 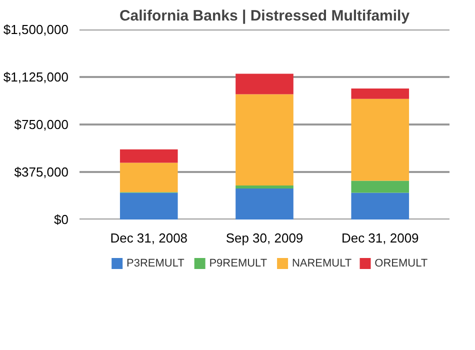 What do you see at coordinates (380, 238) in the screenshot?
I see `x-tick-label: Dec 31, 2009` at bounding box center [380, 238].